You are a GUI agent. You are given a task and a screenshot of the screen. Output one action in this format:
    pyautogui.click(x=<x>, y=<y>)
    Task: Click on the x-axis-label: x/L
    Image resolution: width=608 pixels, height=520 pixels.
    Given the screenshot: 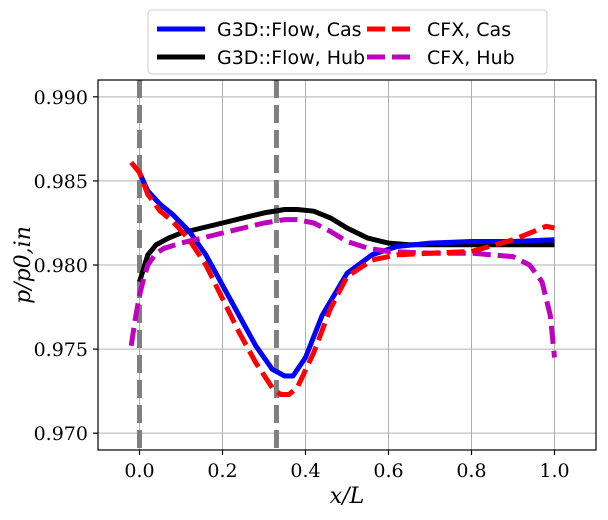 What is the action you would take?
    pyautogui.click(x=347, y=496)
    